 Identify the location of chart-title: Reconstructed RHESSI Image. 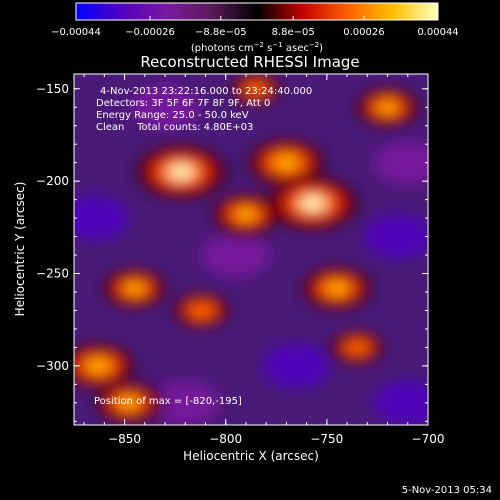
(250, 62).